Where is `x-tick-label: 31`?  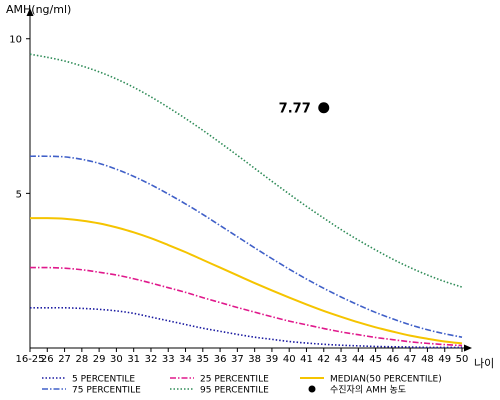 x-tick-label: 31 is located at coordinates (133, 359).